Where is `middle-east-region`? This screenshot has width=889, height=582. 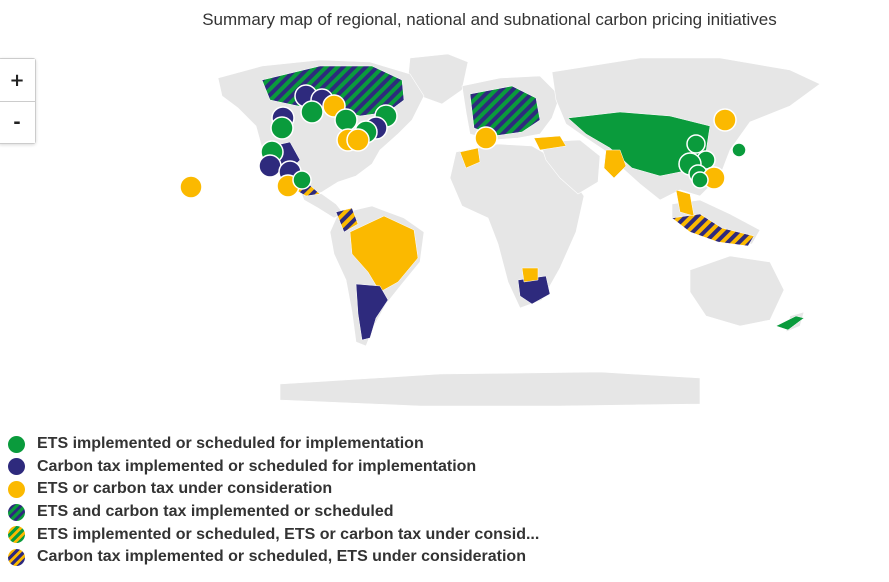
middle-east-region is located at coordinates (570, 167).